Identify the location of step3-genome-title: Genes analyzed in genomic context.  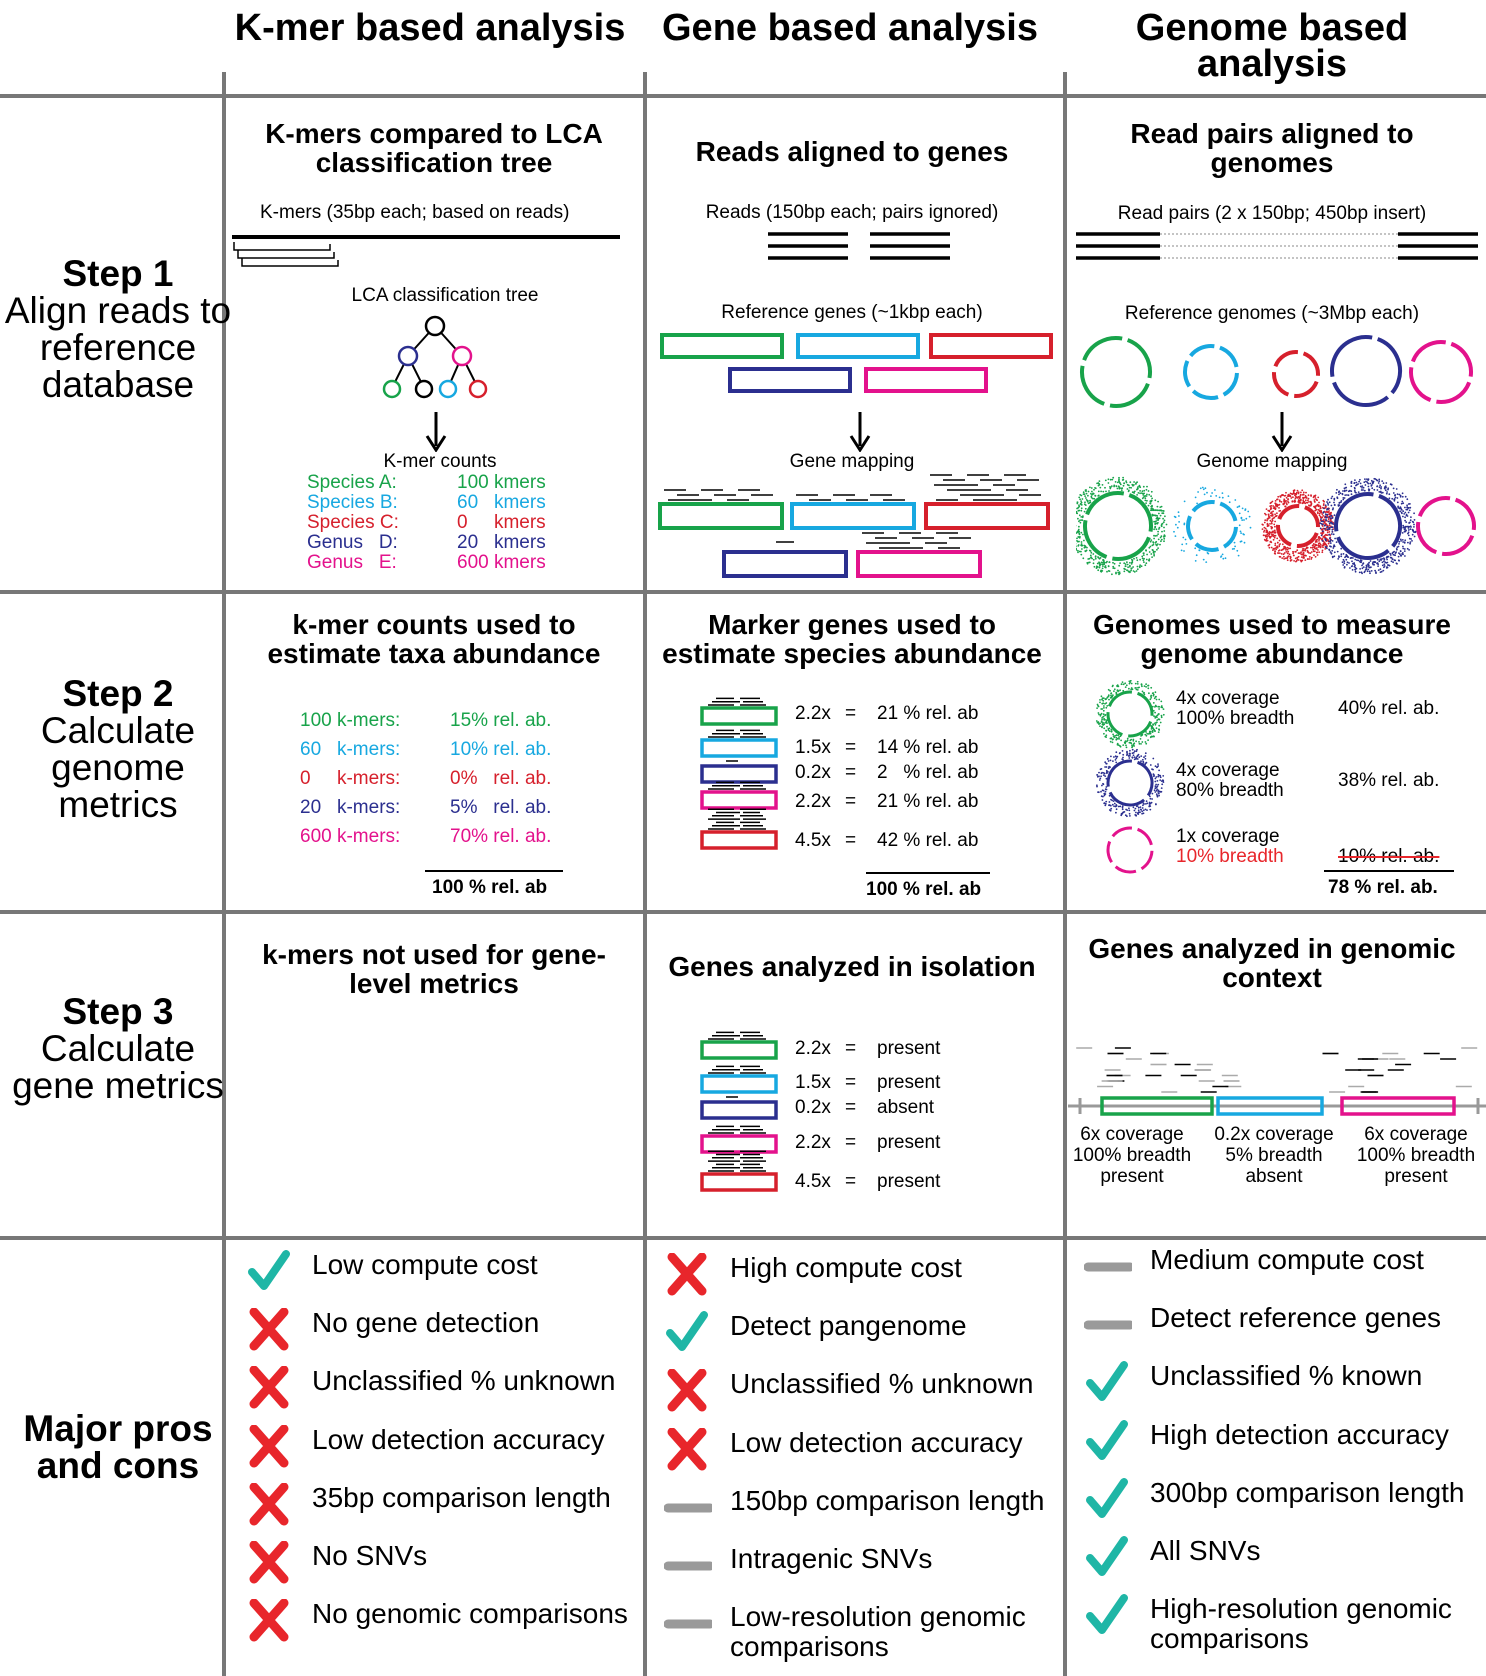
(1272, 963).